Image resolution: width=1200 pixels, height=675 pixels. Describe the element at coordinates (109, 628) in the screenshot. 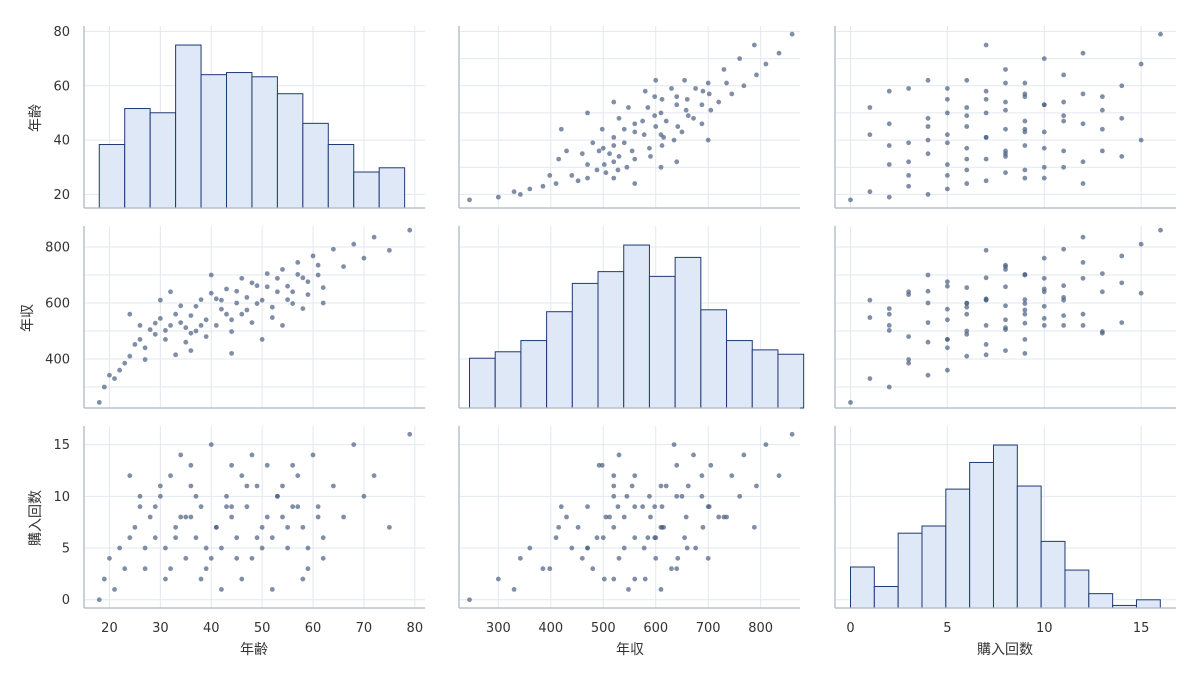

I see `x-tick-label: 20` at that location.